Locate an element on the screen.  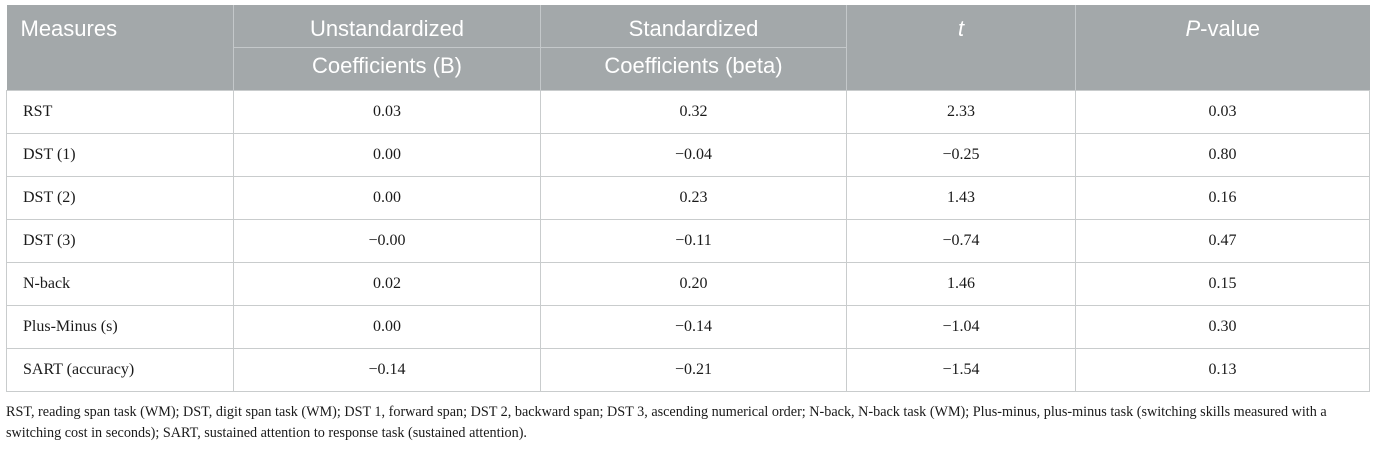
table-row: N-back 0.02 0.20 1.46 0.15 is located at coordinates (688, 284).